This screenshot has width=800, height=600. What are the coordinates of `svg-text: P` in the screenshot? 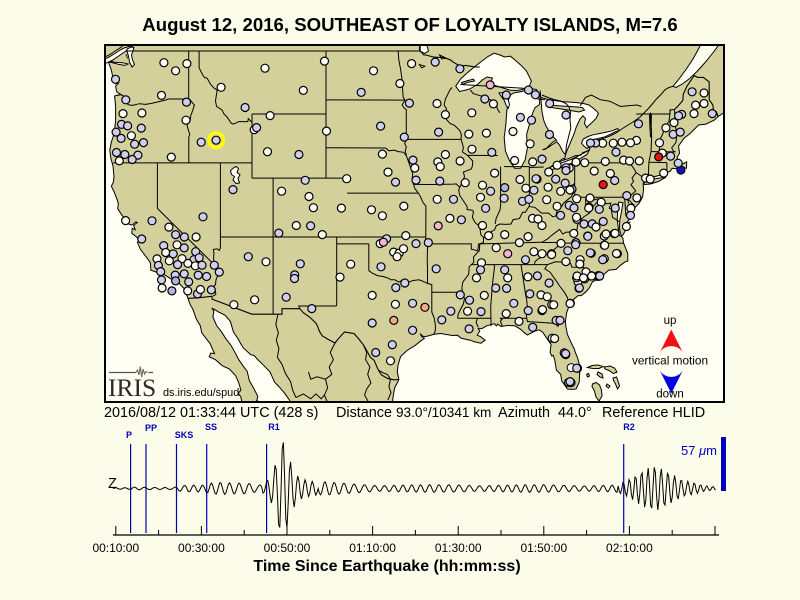 It's located at (129, 435).